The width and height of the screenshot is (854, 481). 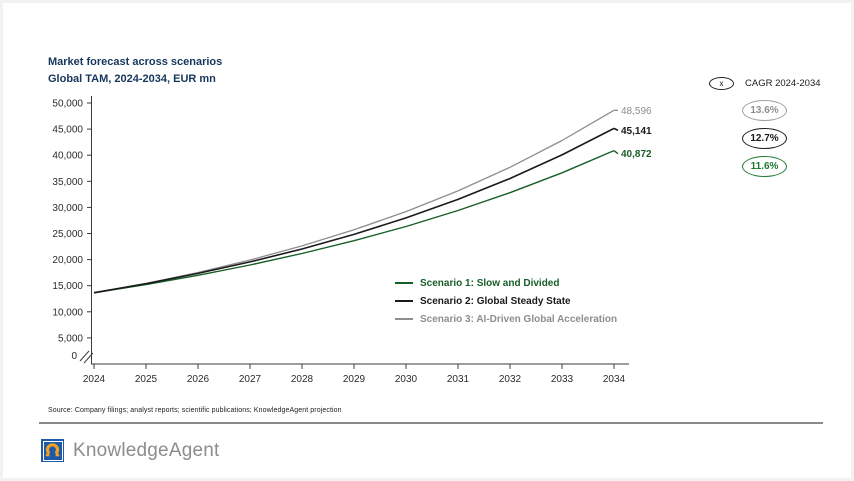 I want to click on series-end-value: 40,872, so click(x=636, y=154).